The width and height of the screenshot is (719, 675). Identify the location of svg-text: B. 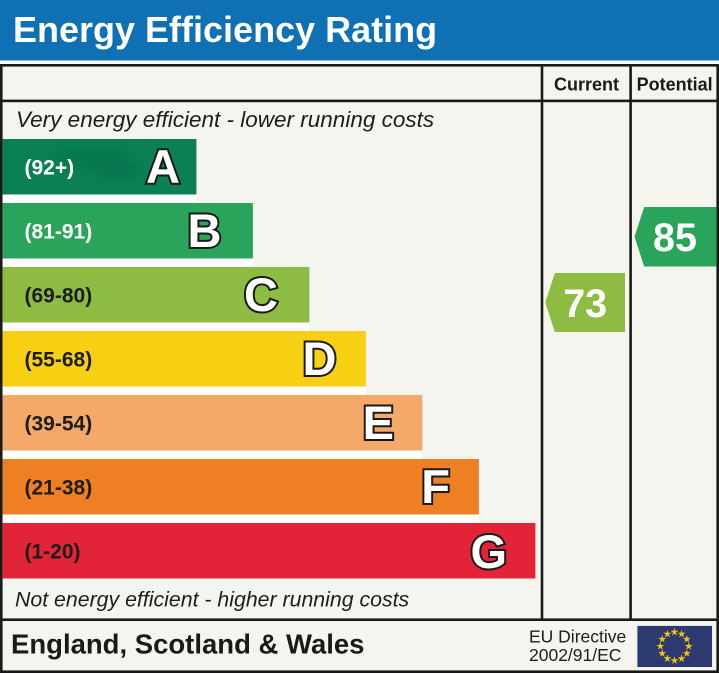
(205, 230).